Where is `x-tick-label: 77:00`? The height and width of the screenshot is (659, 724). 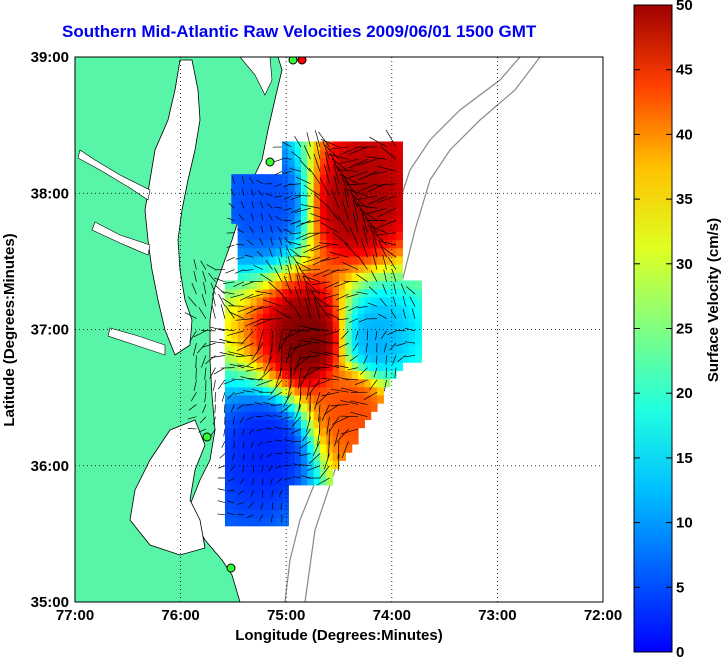
x-tick-label: 77:00 is located at coordinates (75, 615).